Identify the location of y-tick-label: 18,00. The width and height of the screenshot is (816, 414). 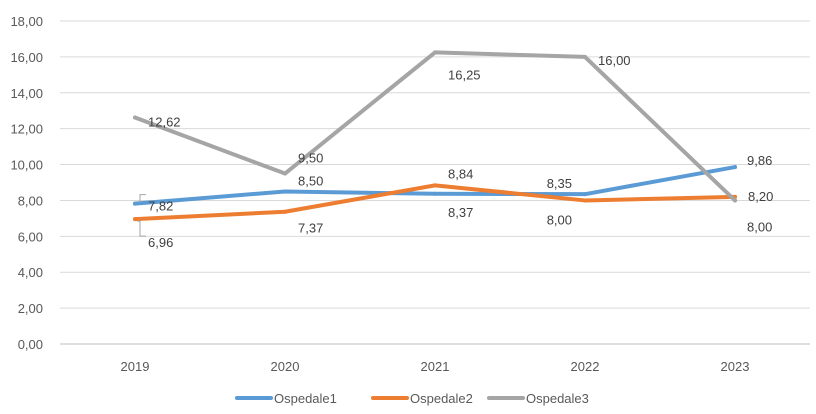
(26, 21).